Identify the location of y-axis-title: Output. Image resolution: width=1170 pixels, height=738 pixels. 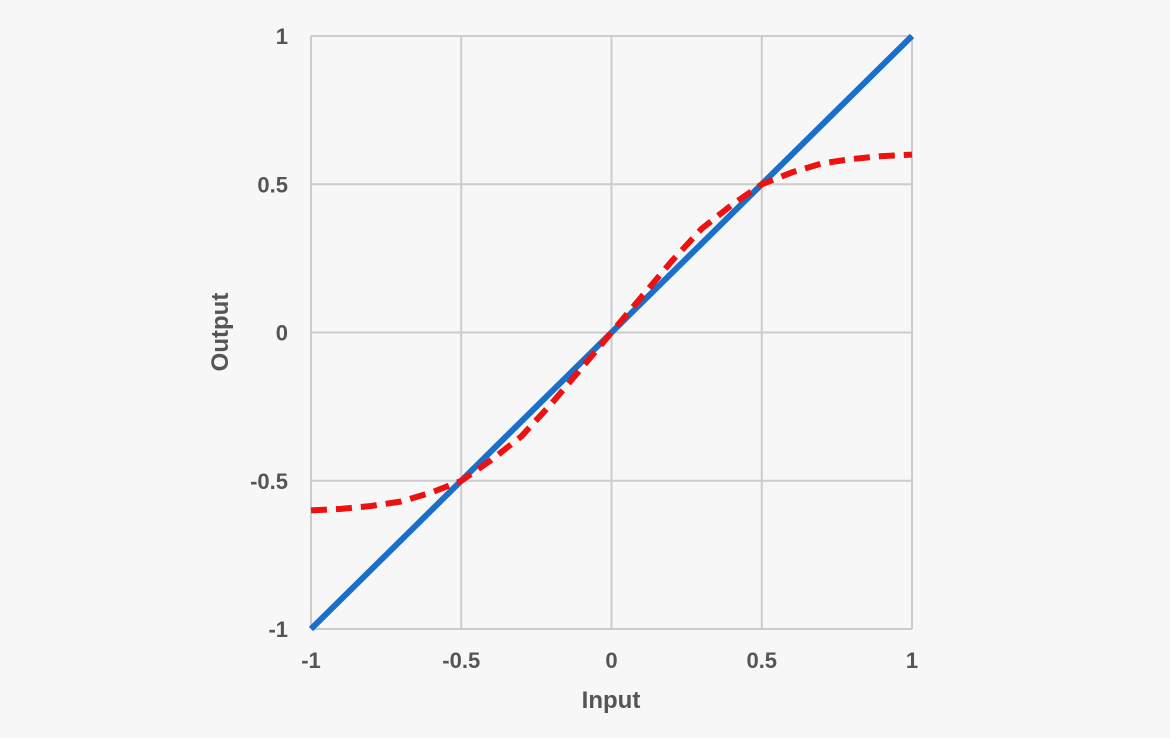
(220, 332).